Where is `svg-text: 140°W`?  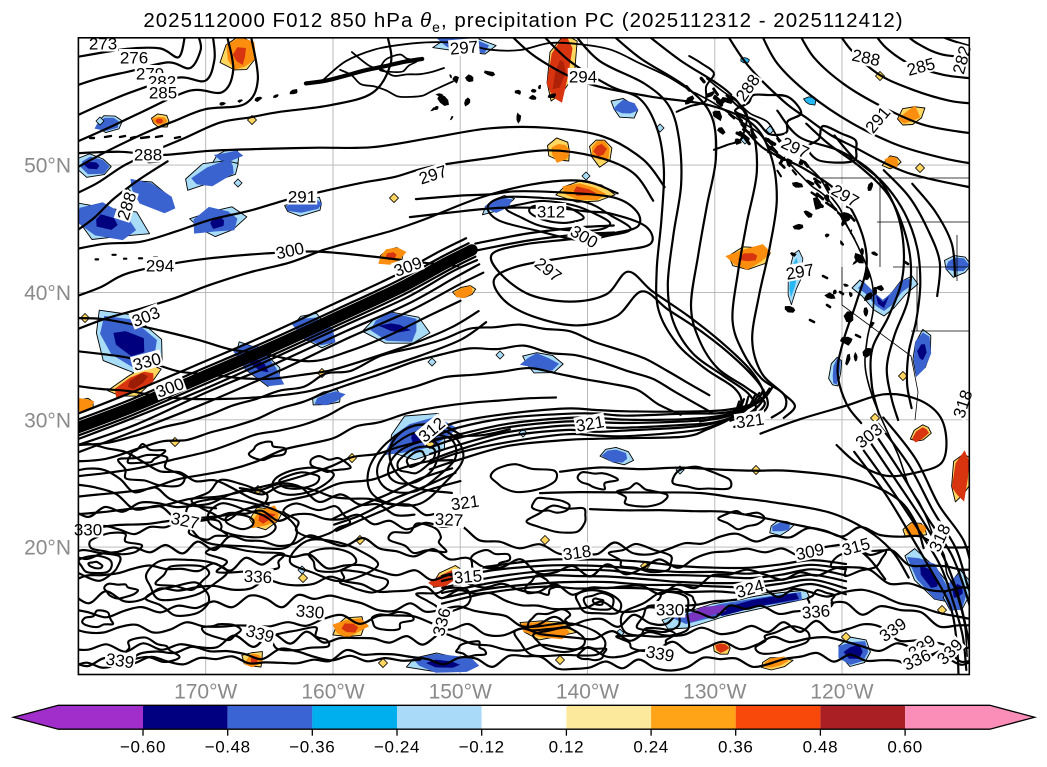 svg-text: 140°W is located at coordinates (587, 692).